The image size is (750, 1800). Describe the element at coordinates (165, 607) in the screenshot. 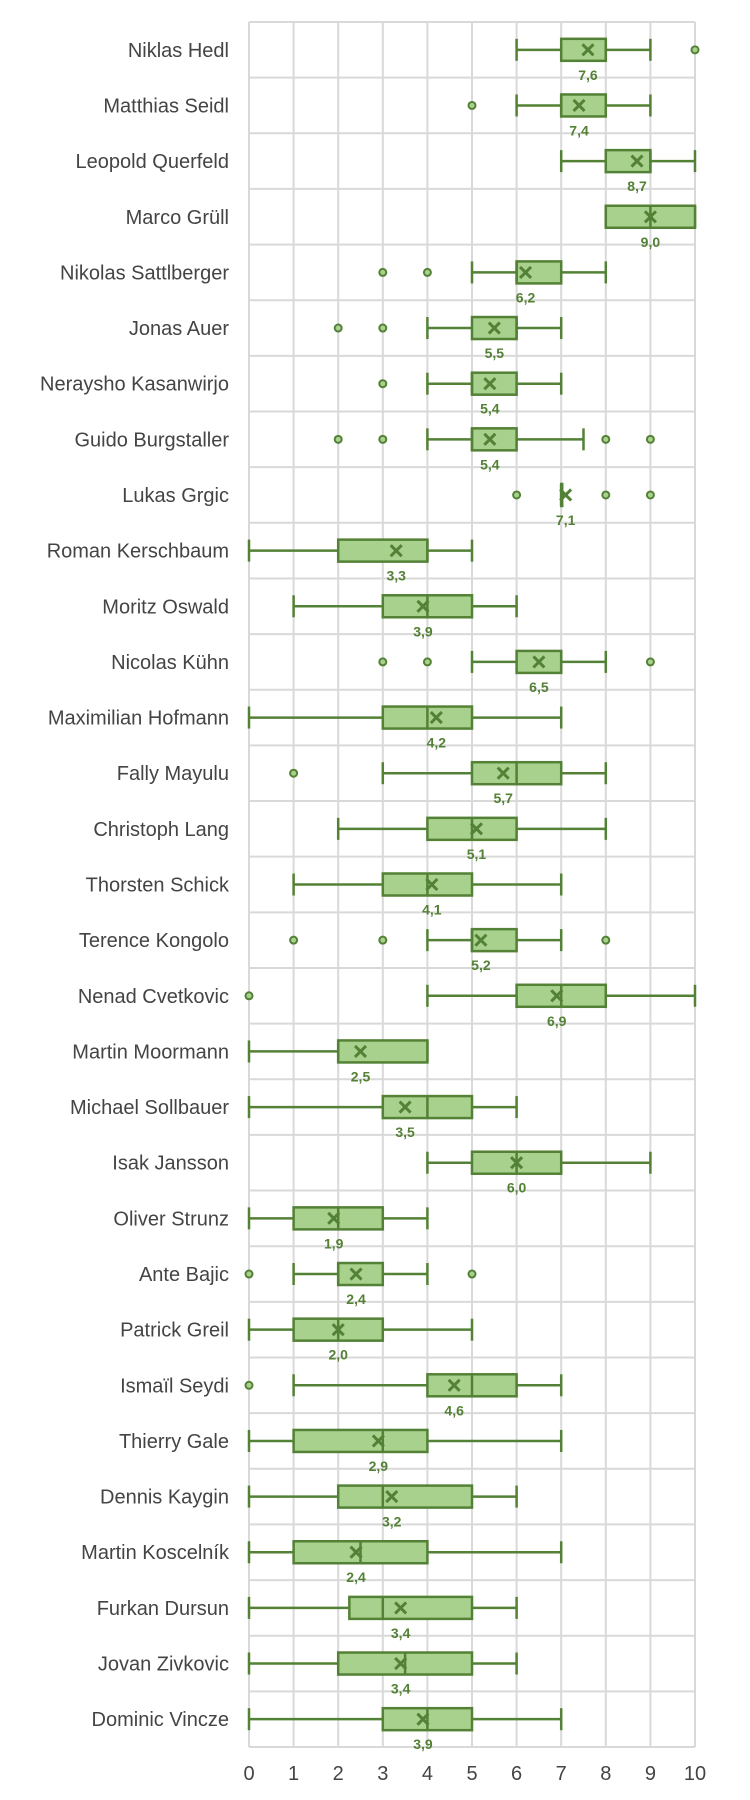

I see `player-name-label: Moritz Oswald` at that location.